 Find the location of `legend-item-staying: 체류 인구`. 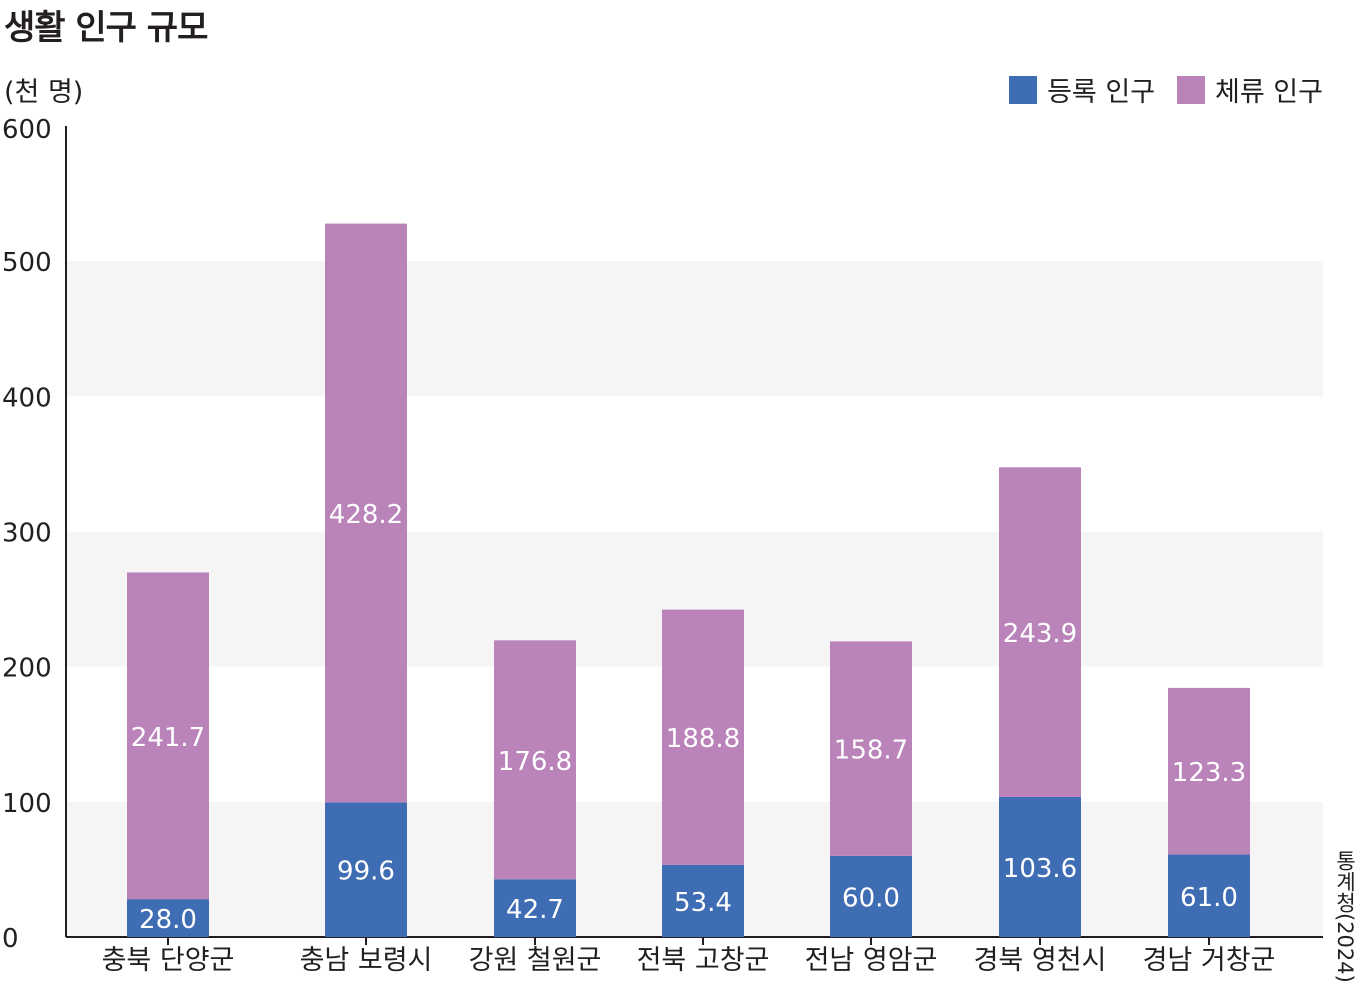

legend-item-staying: 체류 인구 is located at coordinates (1250, 89).